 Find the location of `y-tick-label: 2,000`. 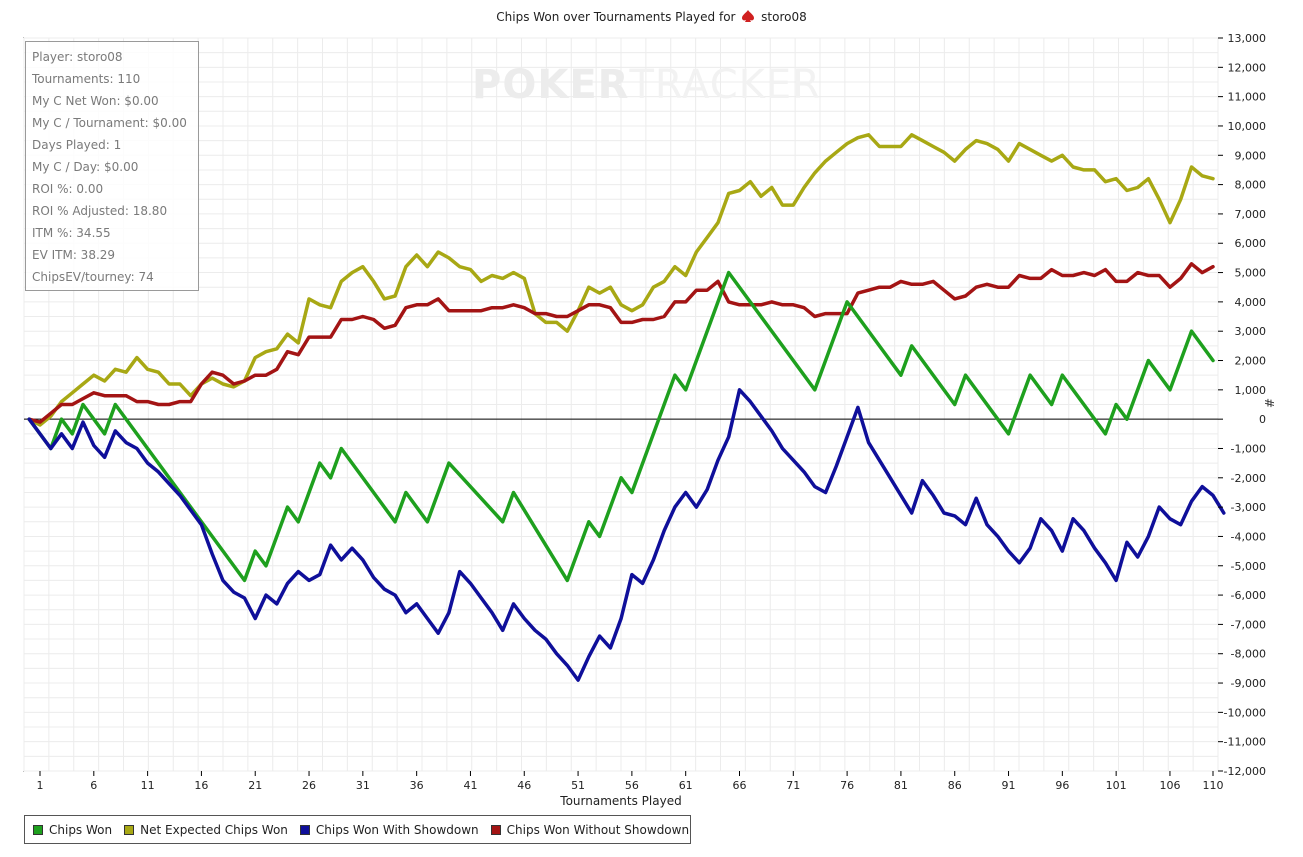

y-tick-label: 2,000 is located at coordinates (1251, 361).